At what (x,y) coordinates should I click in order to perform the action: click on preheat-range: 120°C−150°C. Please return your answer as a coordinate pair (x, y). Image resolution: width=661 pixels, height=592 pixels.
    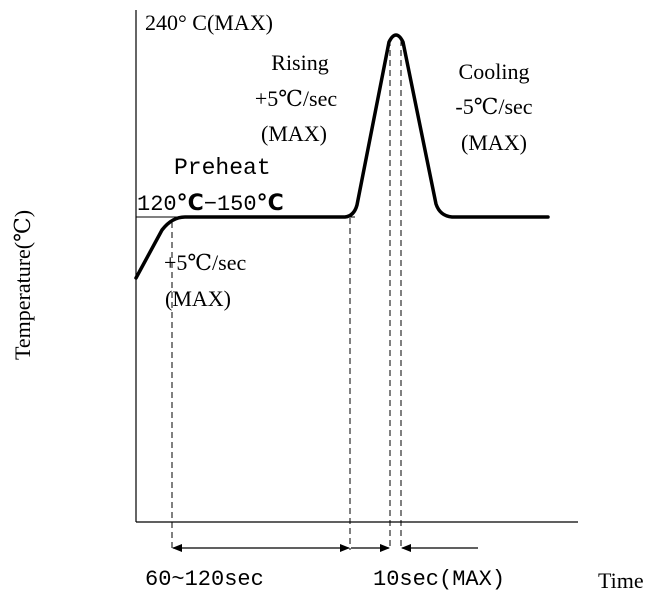
    Looking at the image, I should click on (210, 204).